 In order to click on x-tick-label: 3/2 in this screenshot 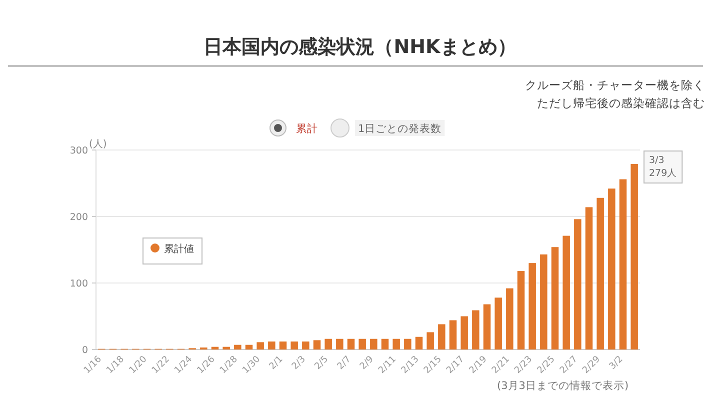, I will do `click(617, 363)`.